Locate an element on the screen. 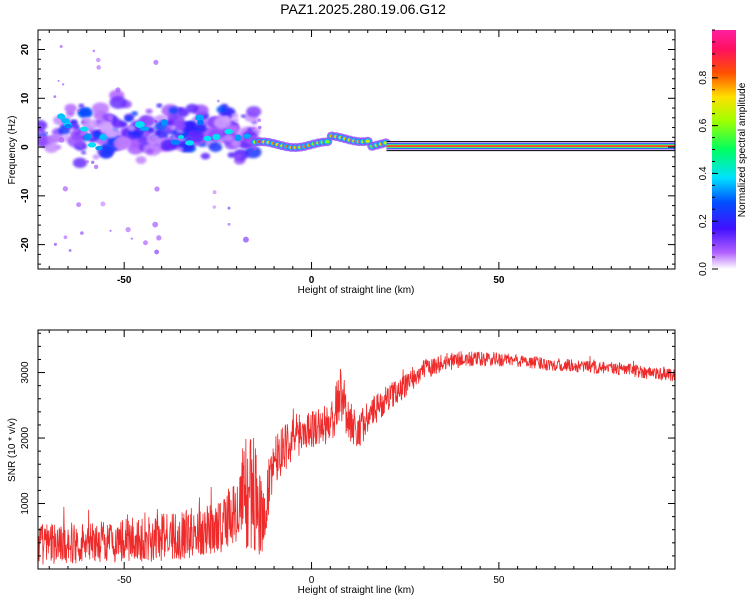 The image size is (750, 600). colorbar-tick-label: 0.0 is located at coordinates (703, 269).